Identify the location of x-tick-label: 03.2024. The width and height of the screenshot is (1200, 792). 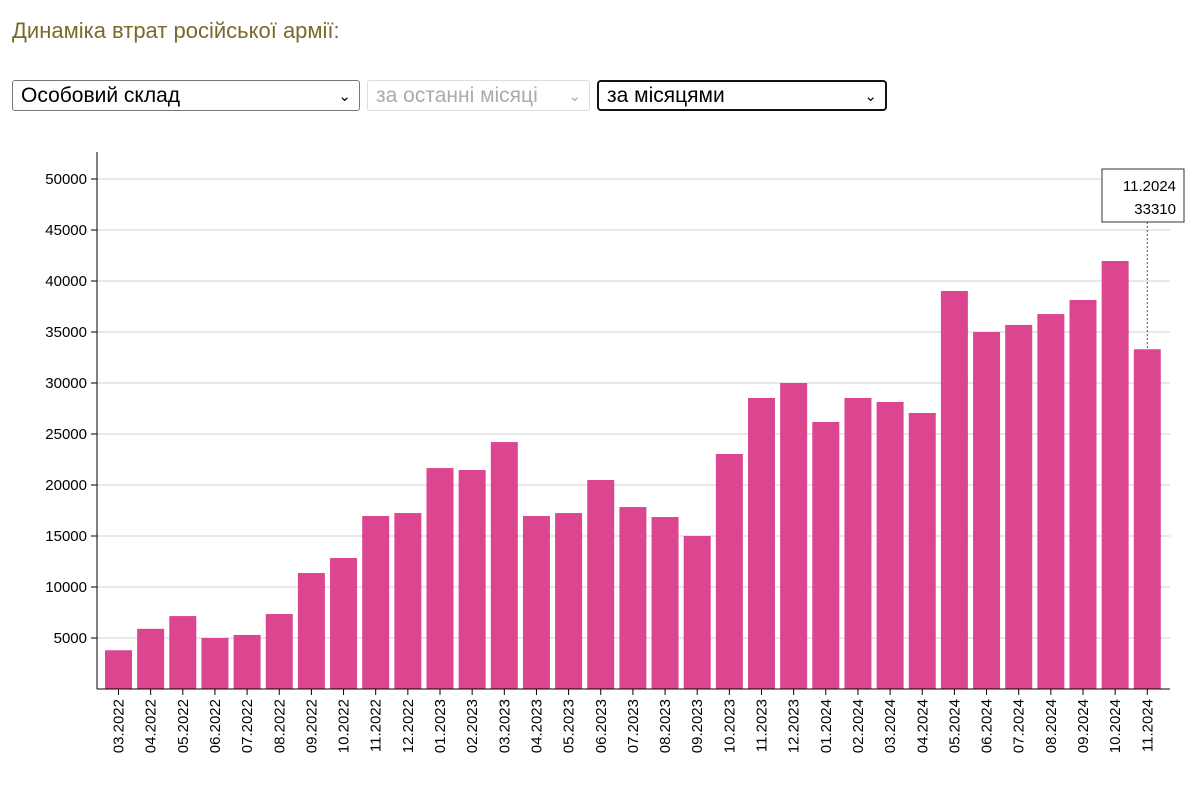
(890, 726).